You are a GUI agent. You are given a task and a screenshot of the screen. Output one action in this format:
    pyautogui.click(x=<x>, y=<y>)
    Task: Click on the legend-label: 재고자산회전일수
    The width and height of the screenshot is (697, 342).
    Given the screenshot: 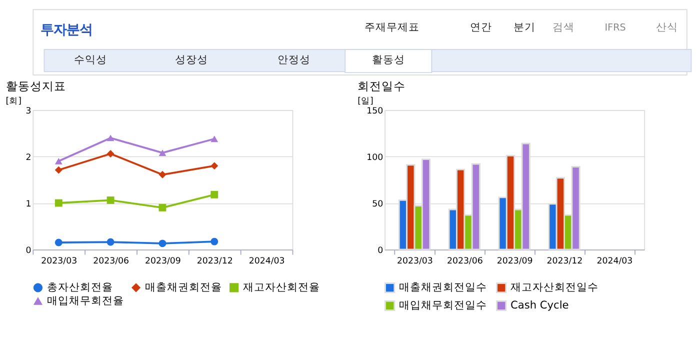 What is the action you would take?
    pyautogui.click(x=554, y=288)
    